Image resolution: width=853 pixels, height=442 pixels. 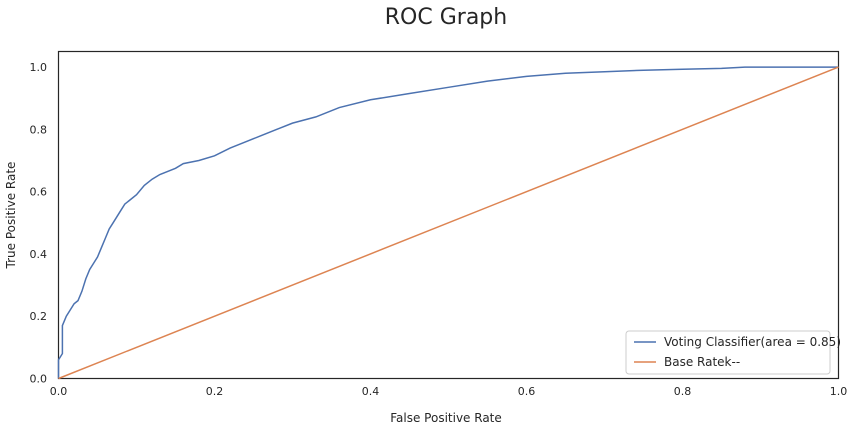 What do you see at coordinates (702, 362) in the screenshot?
I see `legend-label-base-rate: Base Ratek--` at bounding box center [702, 362].